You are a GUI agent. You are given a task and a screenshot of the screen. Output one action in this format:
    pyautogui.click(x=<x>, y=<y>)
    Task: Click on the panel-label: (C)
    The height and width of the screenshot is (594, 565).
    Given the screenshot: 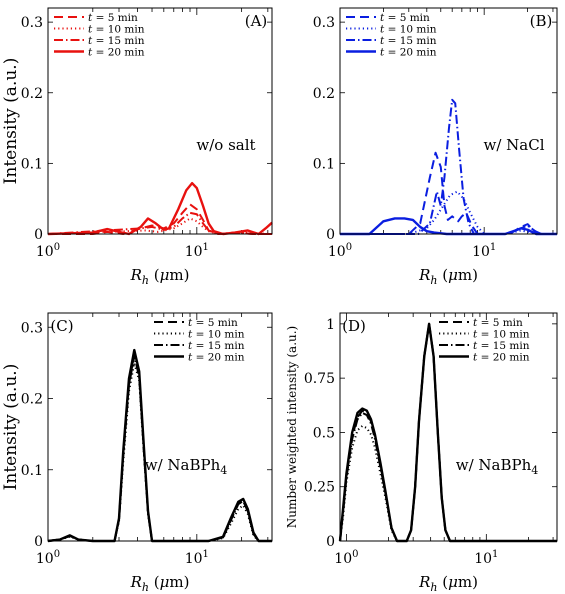 What is the action you would take?
    pyautogui.click(x=61, y=326)
    